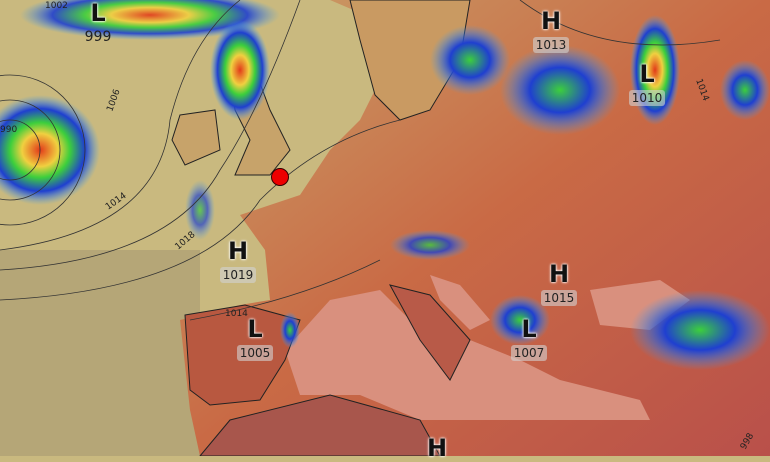  I want to click on isobar-label: 990, so click(8, 130).